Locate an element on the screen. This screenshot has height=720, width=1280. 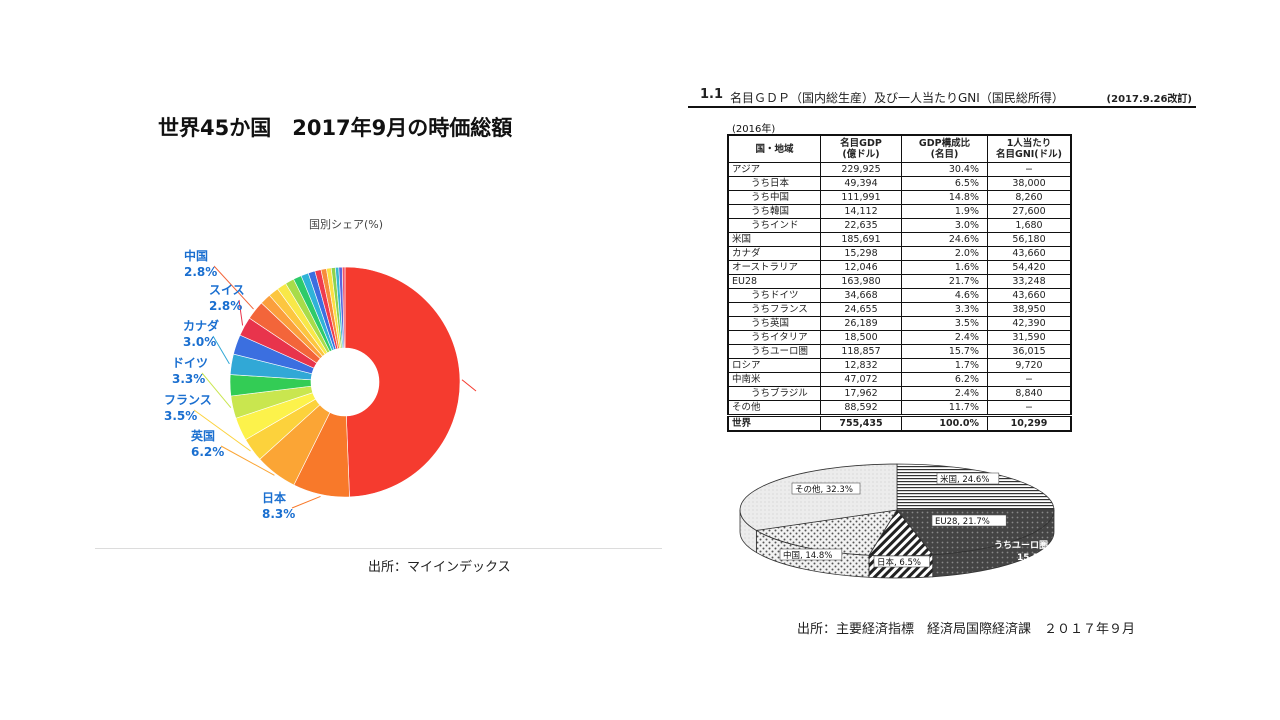
table-cell-share: 1.7% is located at coordinates (944, 365).